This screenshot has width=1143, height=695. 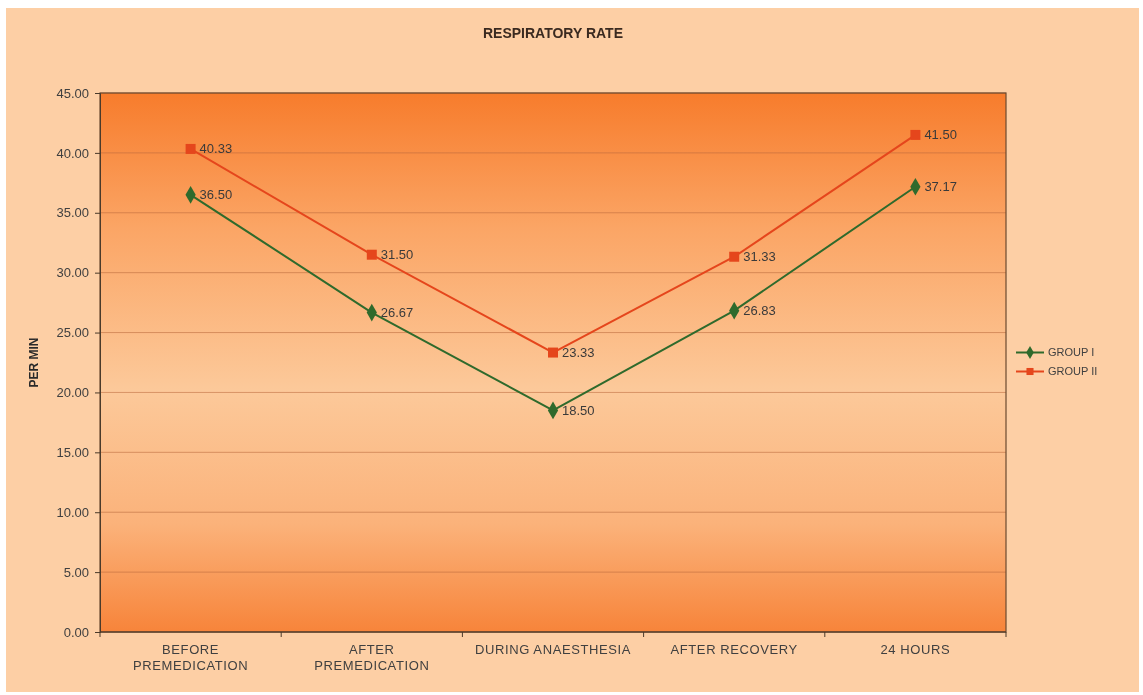 What do you see at coordinates (940, 187) in the screenshot?
I see `data-label: 37.17` at bounding box center [940, 187].